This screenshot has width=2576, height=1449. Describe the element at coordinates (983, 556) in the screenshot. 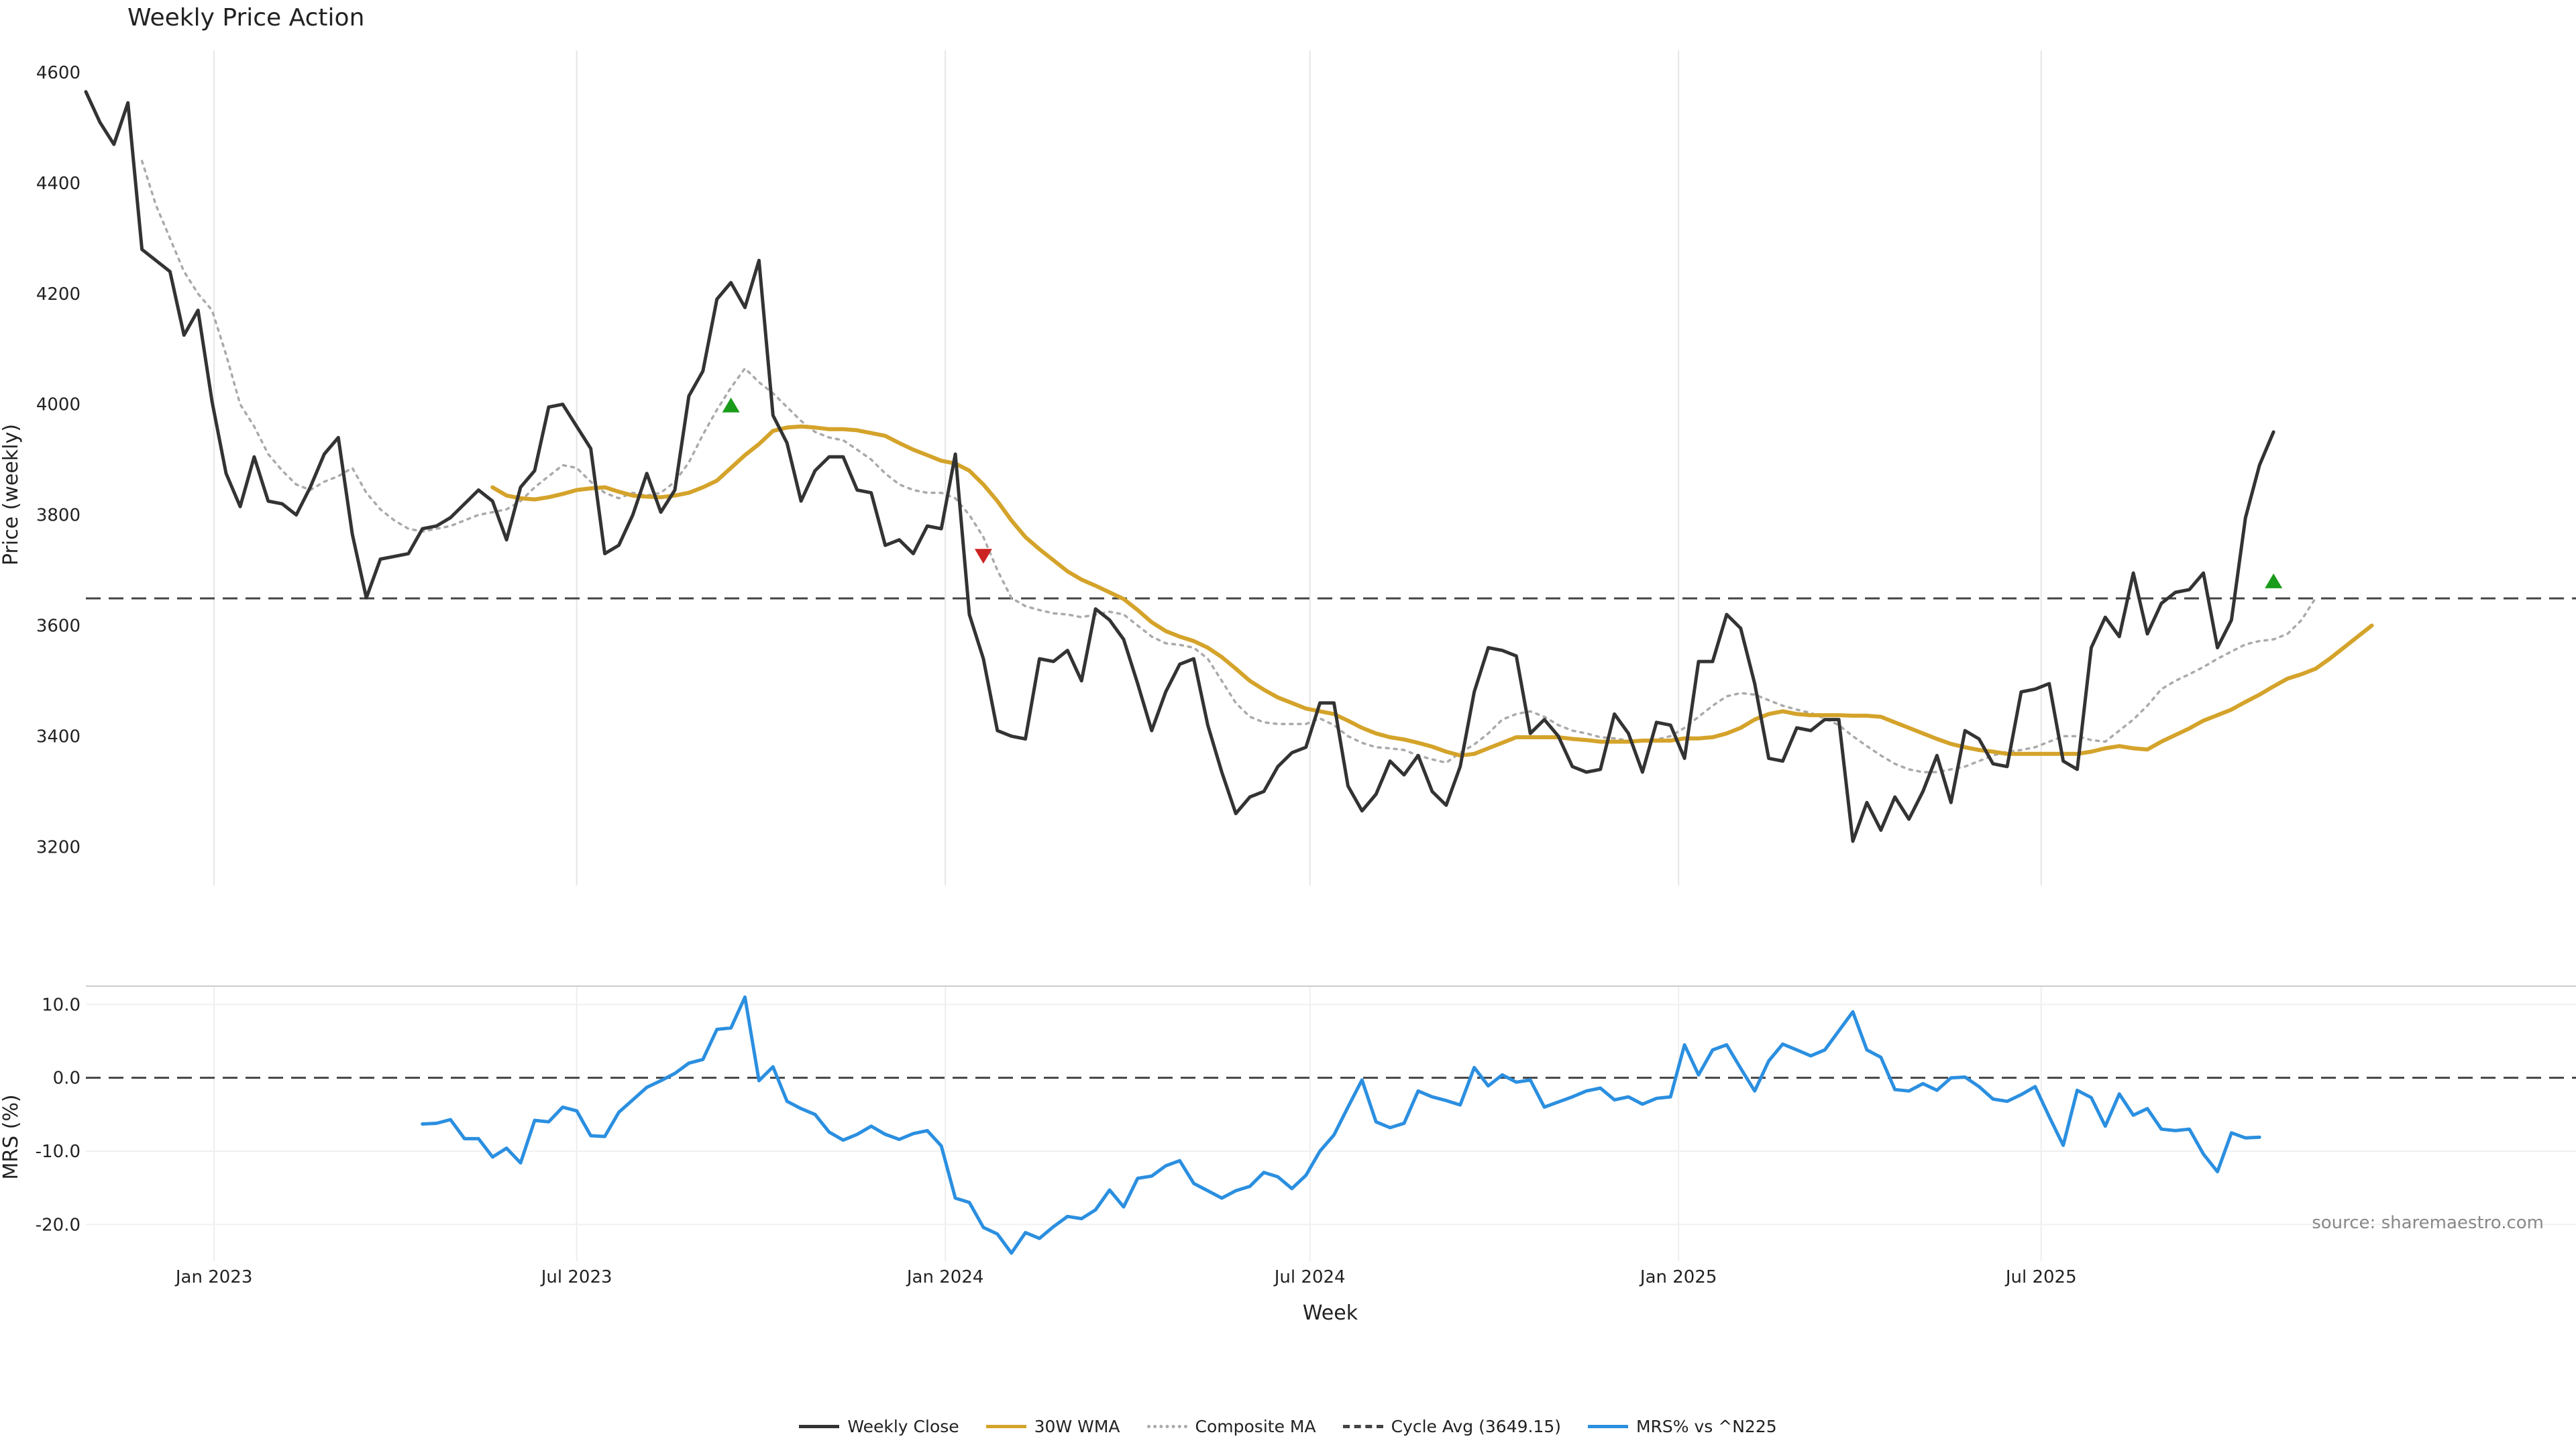

I see `sell-signal-marker` at that location.